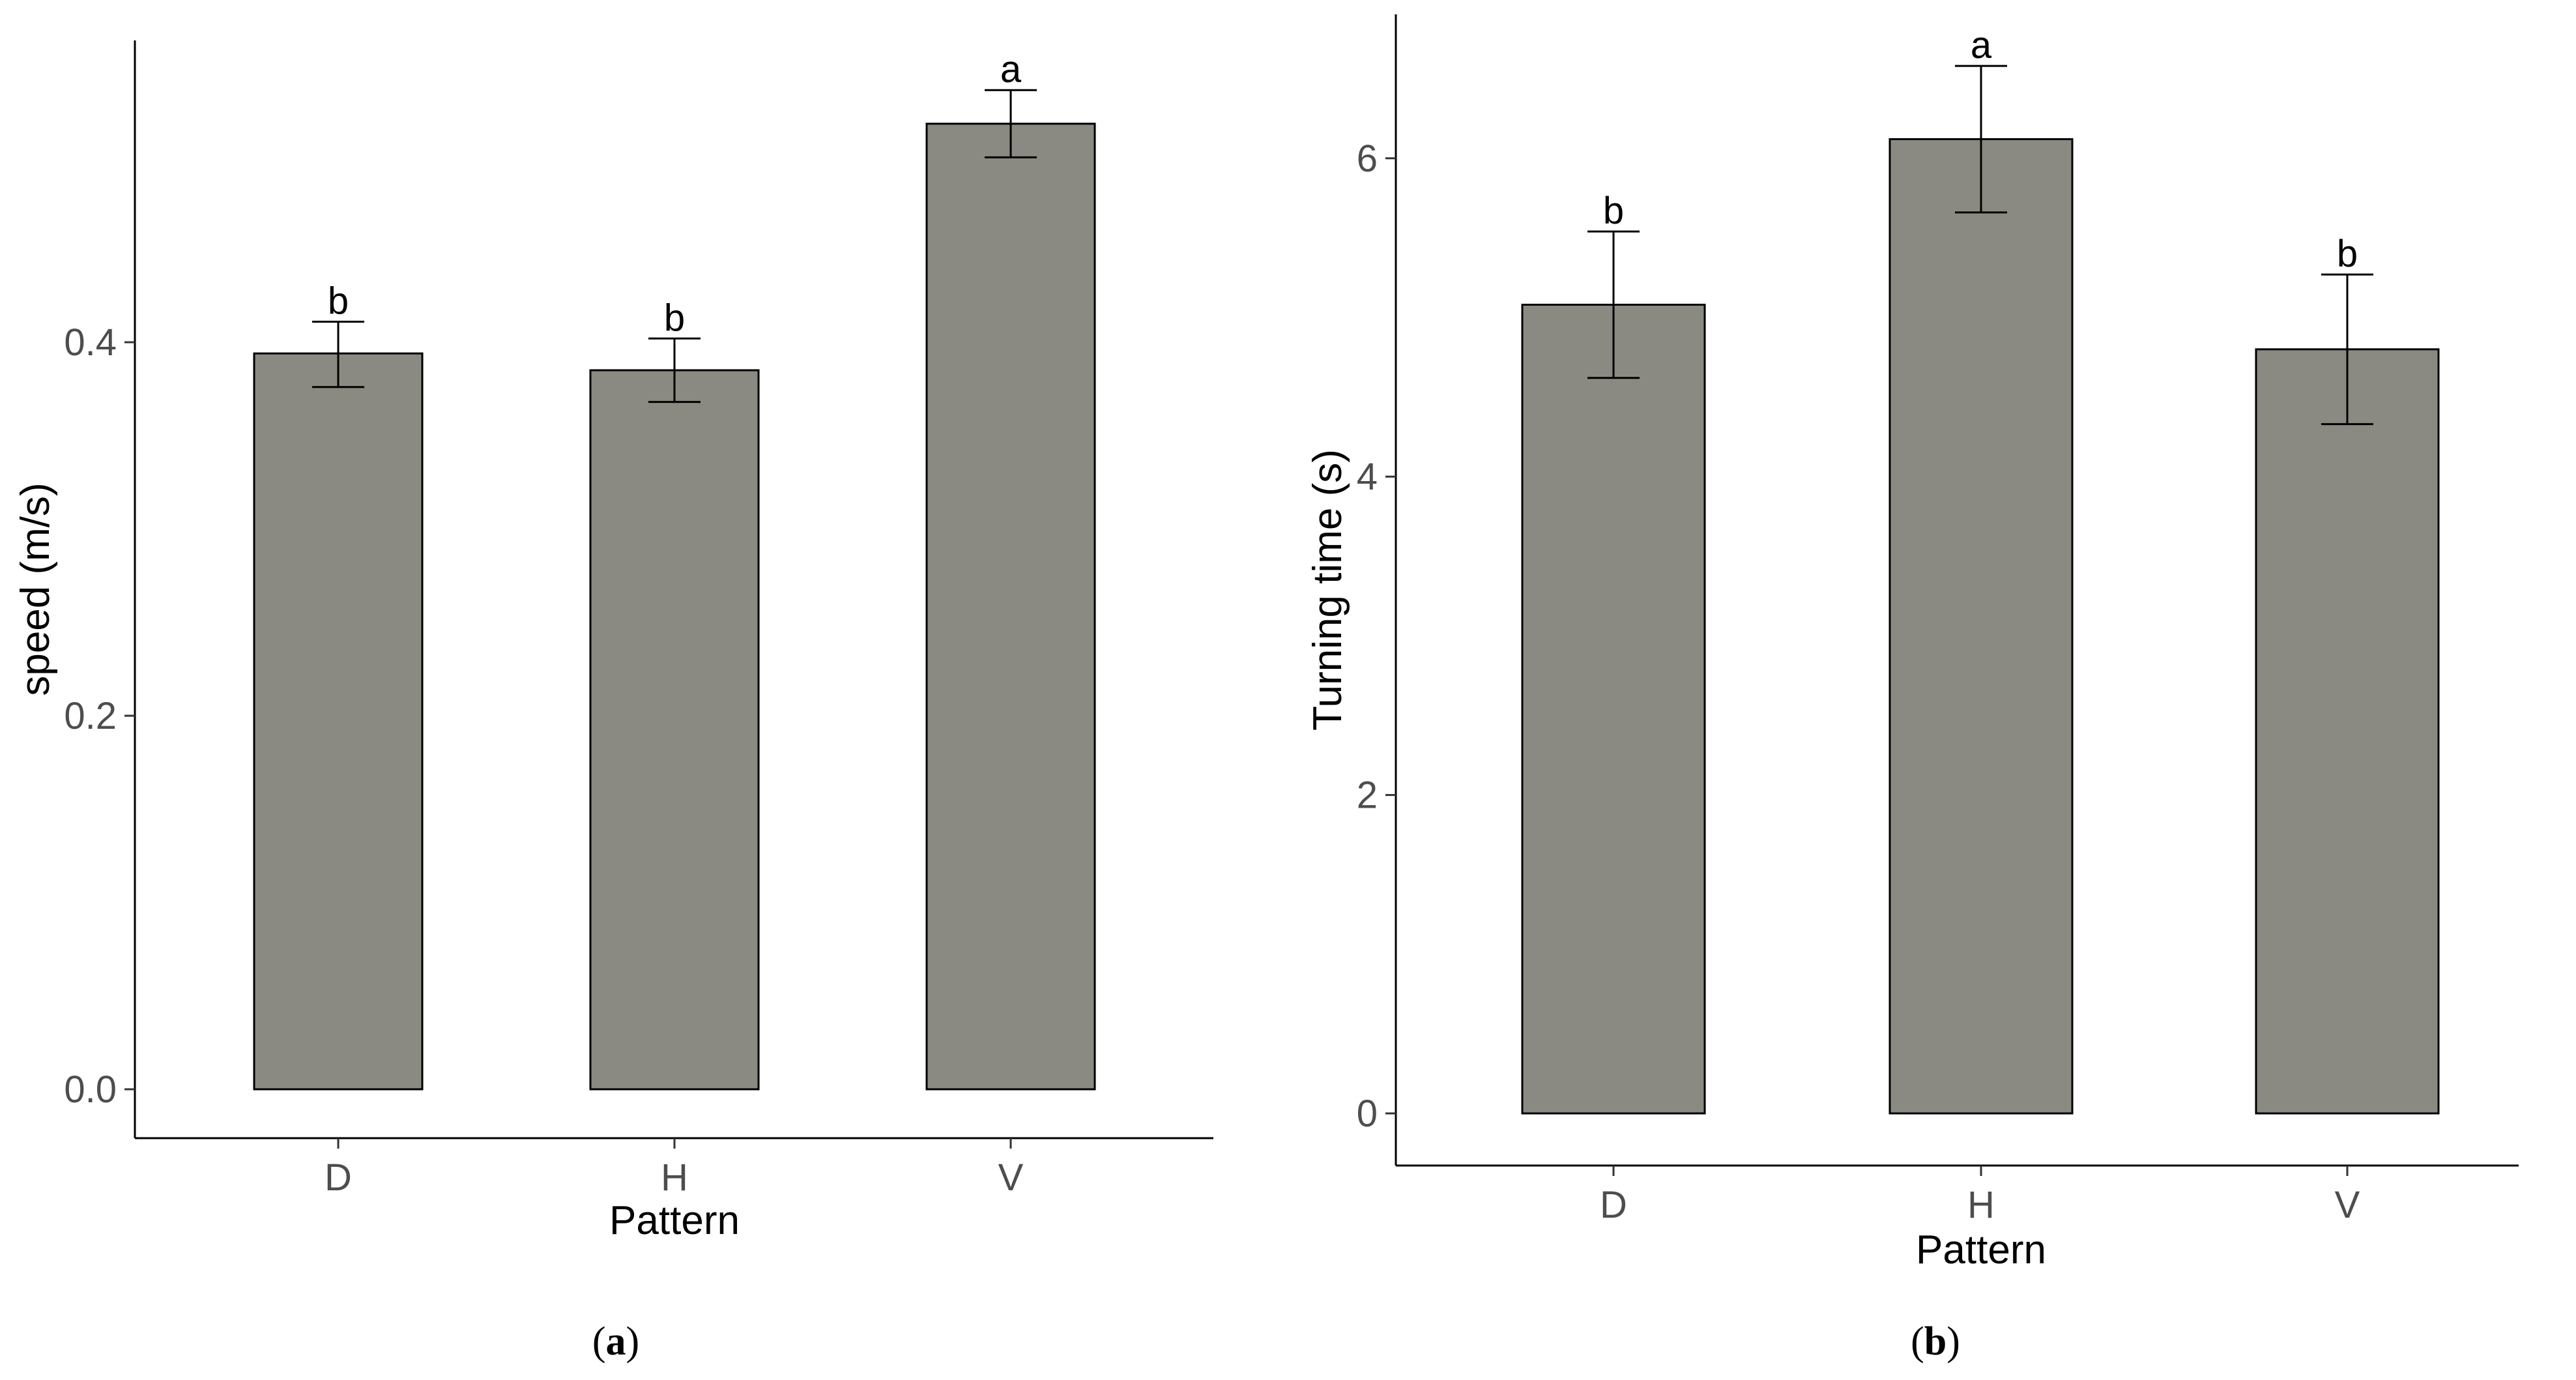 This screenshot has height=1380, width=2576. What do you see at coordinates (1367, 796) in the screenshot?
I see `panel-b-y-tick-label: 2` at bounding box center [1367, 796].